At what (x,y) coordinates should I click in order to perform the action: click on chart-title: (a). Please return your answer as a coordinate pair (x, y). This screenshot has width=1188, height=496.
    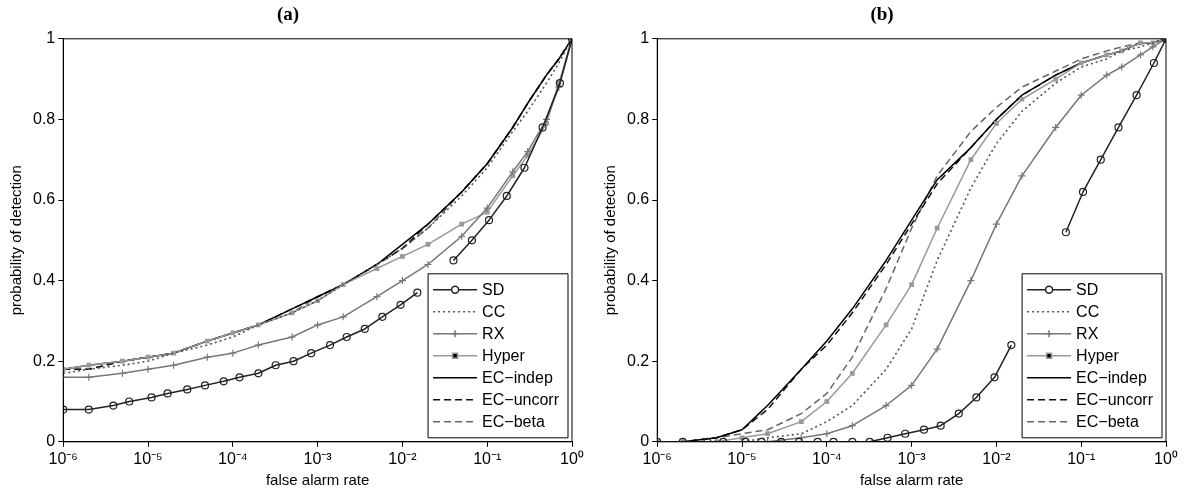
    Looking at the image, I should click on (288, 14).